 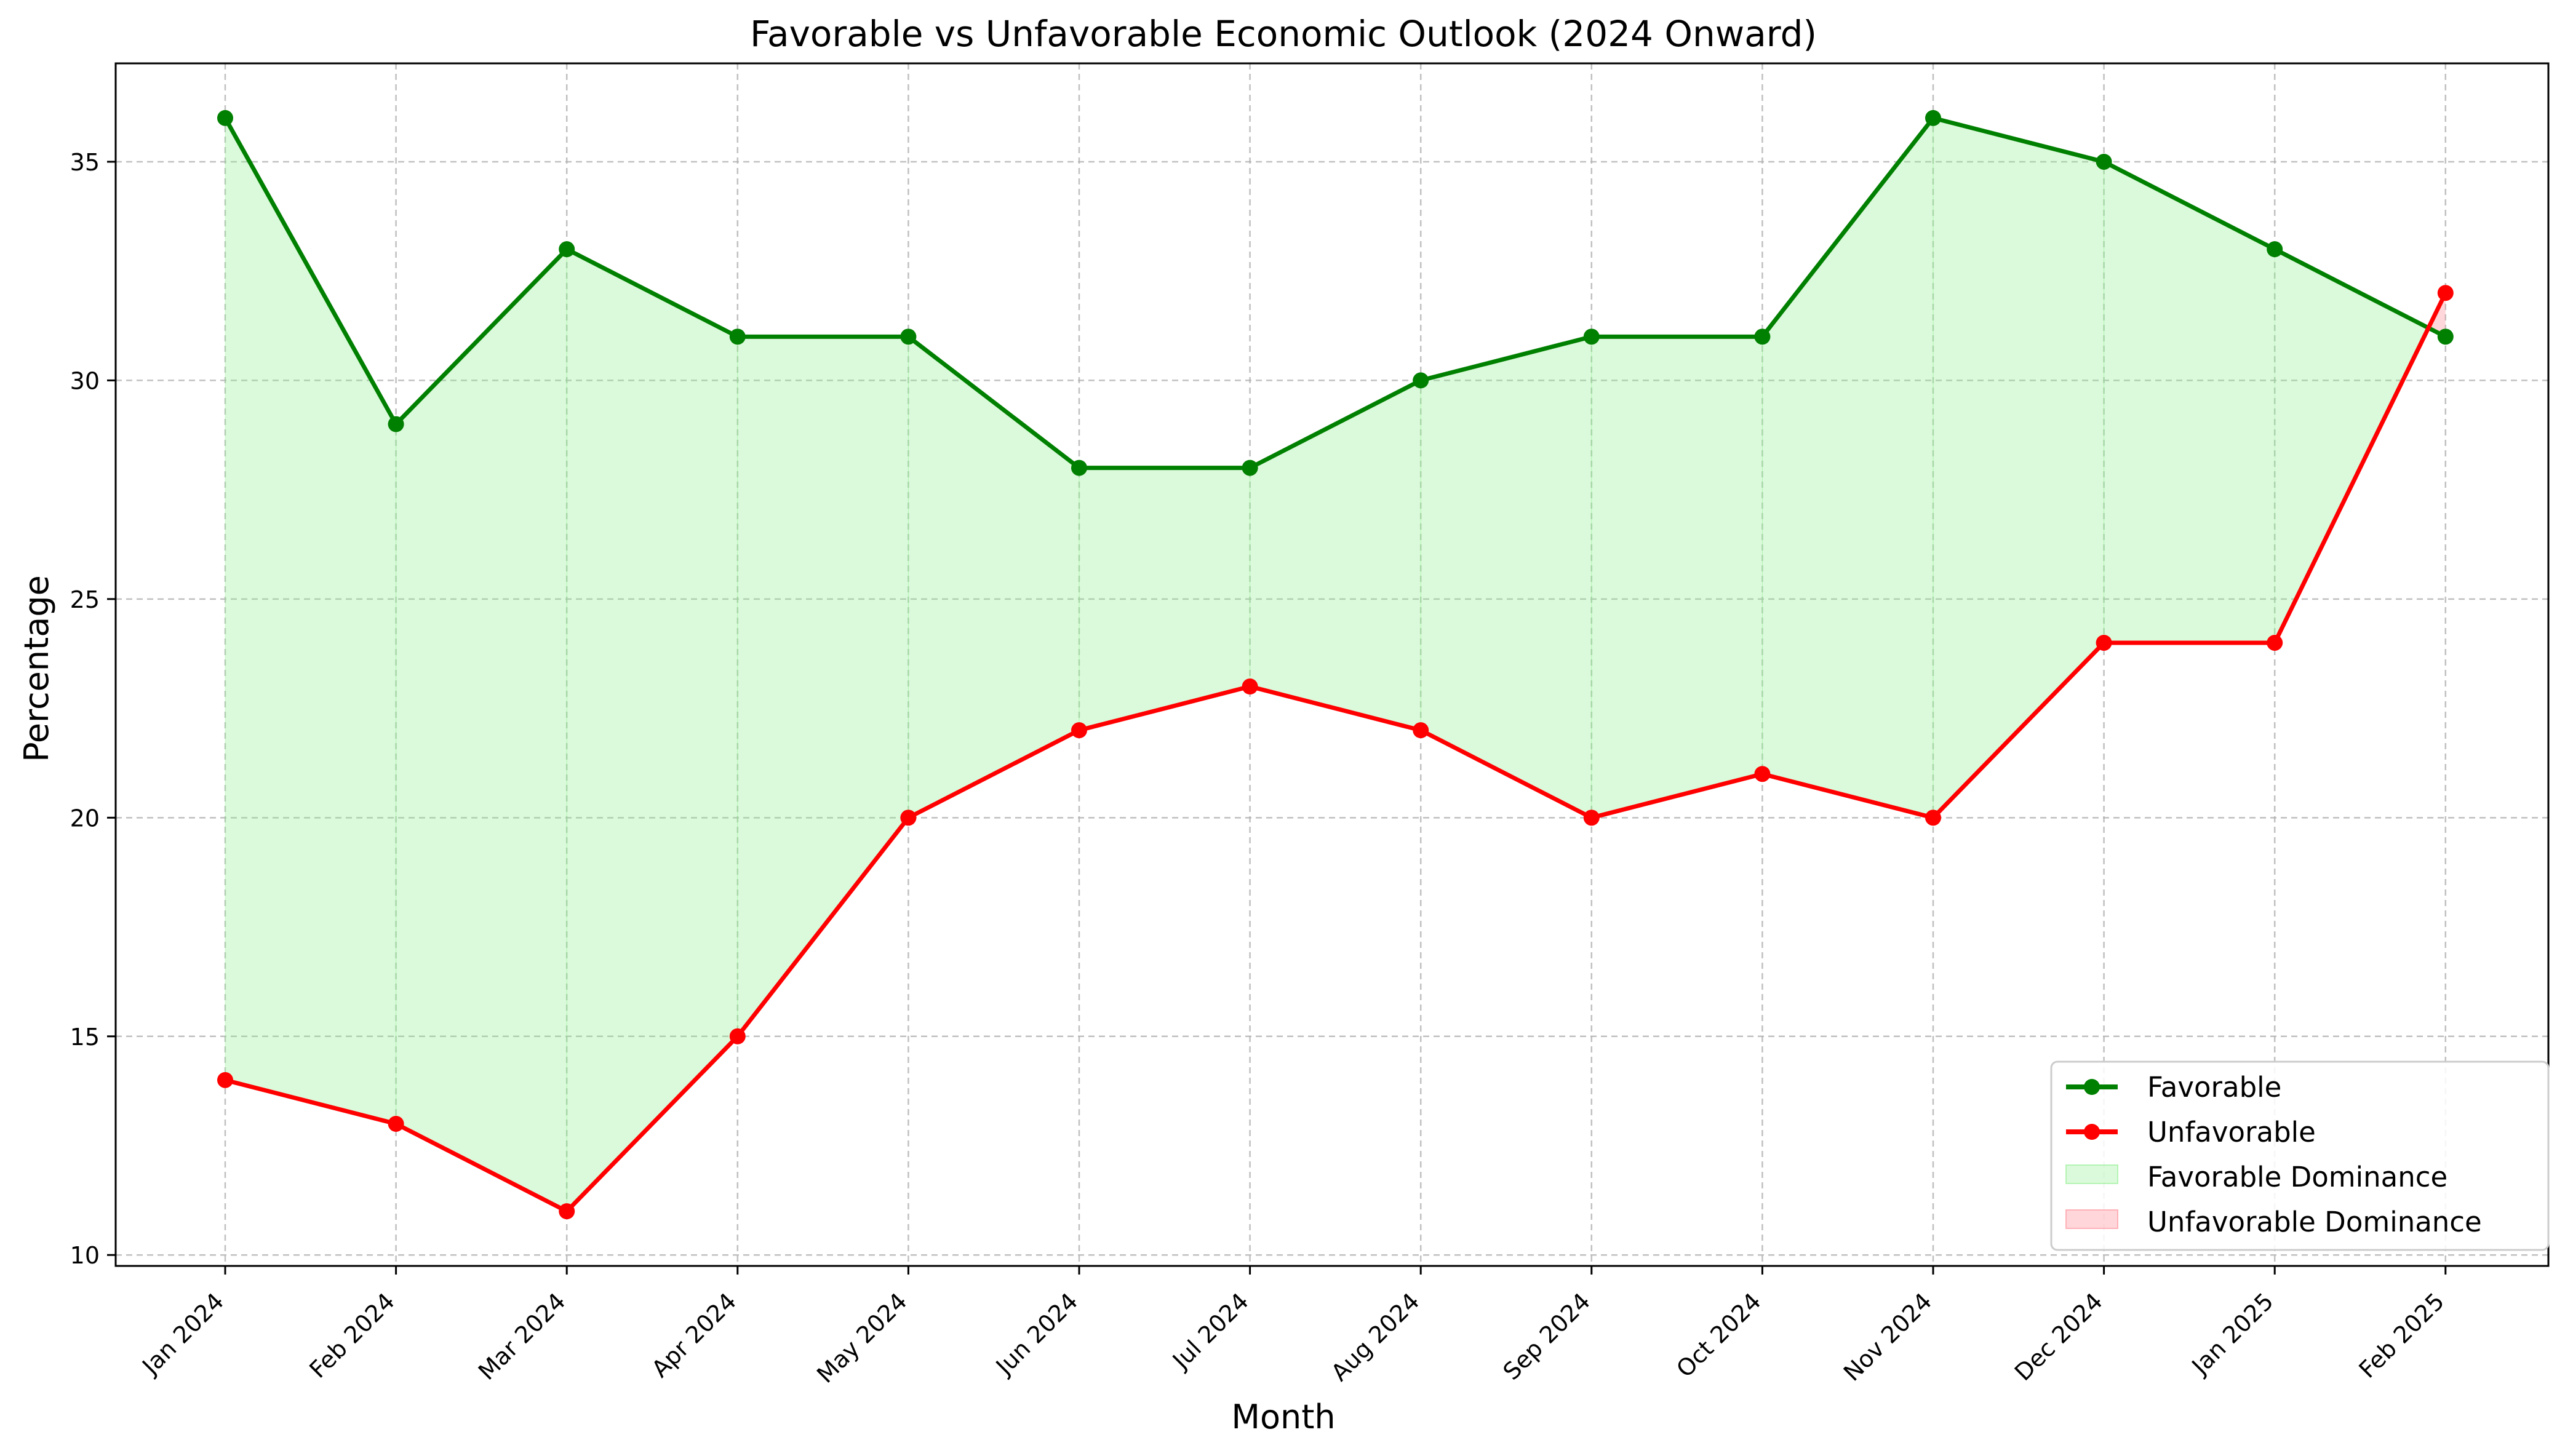 I want to click on y-tick-label: 15, so click(x=85, y=1038).